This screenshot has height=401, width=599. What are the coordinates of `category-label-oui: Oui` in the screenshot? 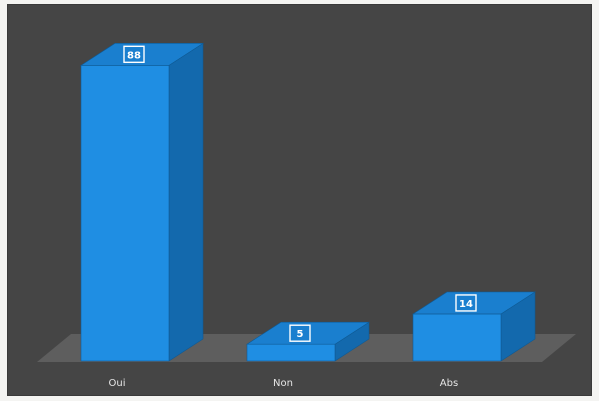 It's located at (117, 383).